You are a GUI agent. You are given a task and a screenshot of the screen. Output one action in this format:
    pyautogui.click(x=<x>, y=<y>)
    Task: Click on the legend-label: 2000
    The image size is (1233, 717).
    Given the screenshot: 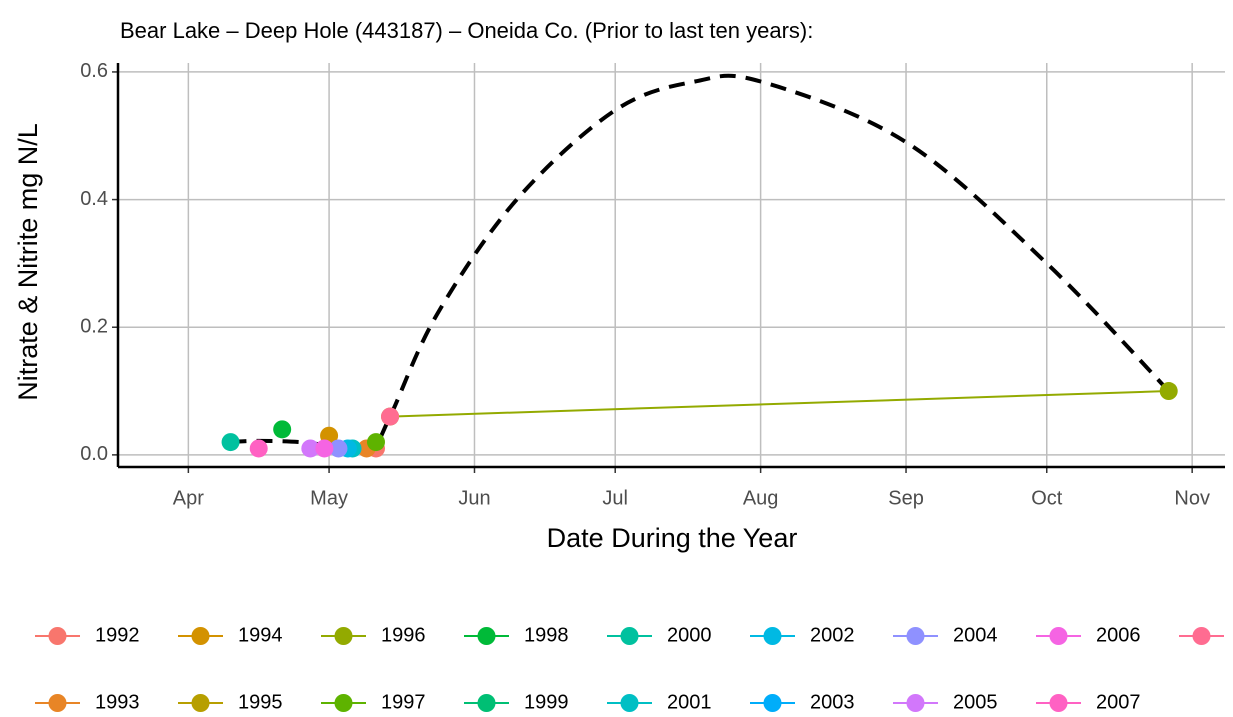 What is the action you would take?
    pyautogui.click(x=689, y=635)
    